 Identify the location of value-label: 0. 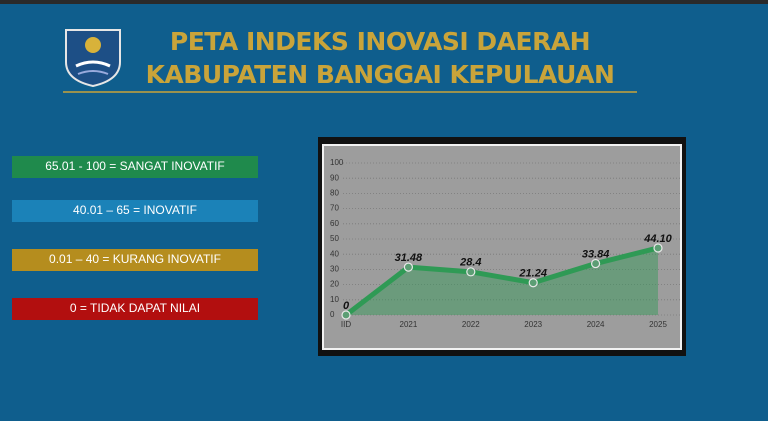
(346, 306).